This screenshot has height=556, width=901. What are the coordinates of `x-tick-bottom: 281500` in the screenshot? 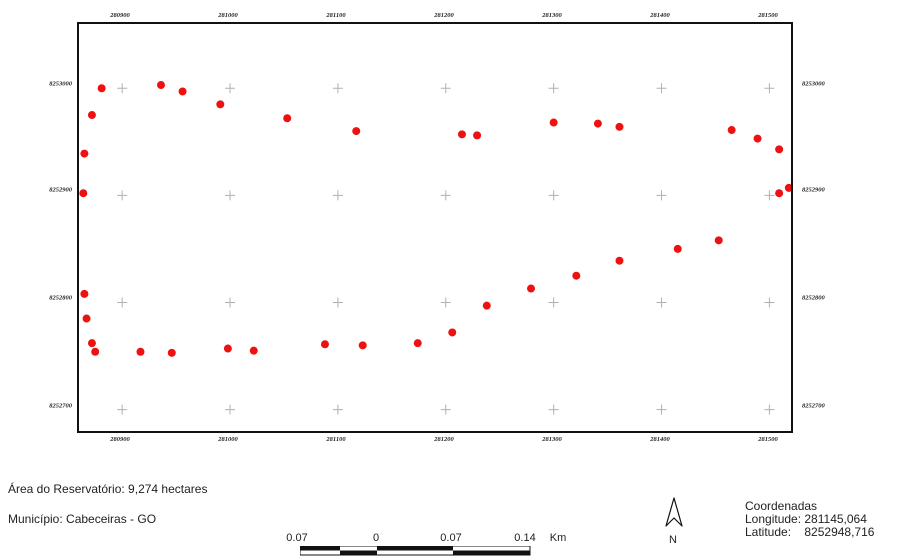 It's located at (768, 439).